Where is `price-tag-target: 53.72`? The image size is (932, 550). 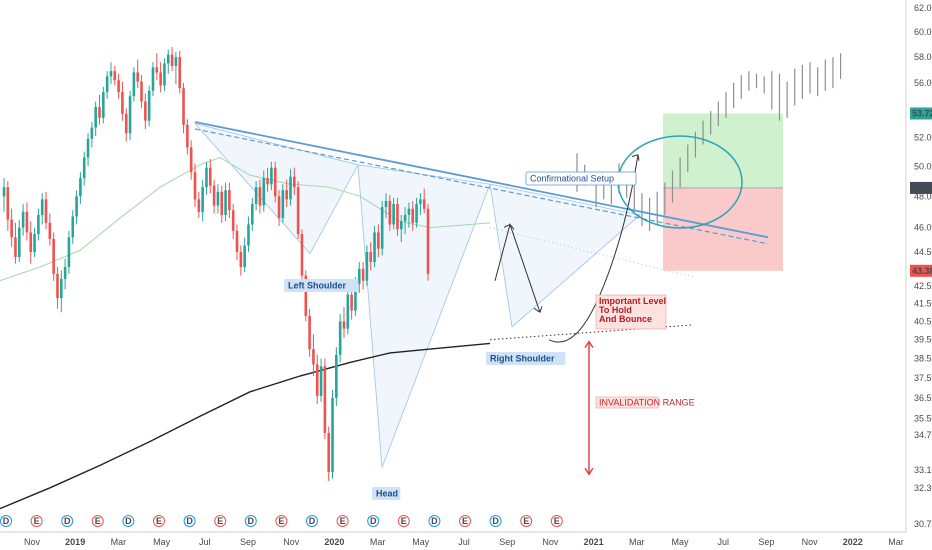 price-tag-target: 53.72 is located at coordinates (921, 113).